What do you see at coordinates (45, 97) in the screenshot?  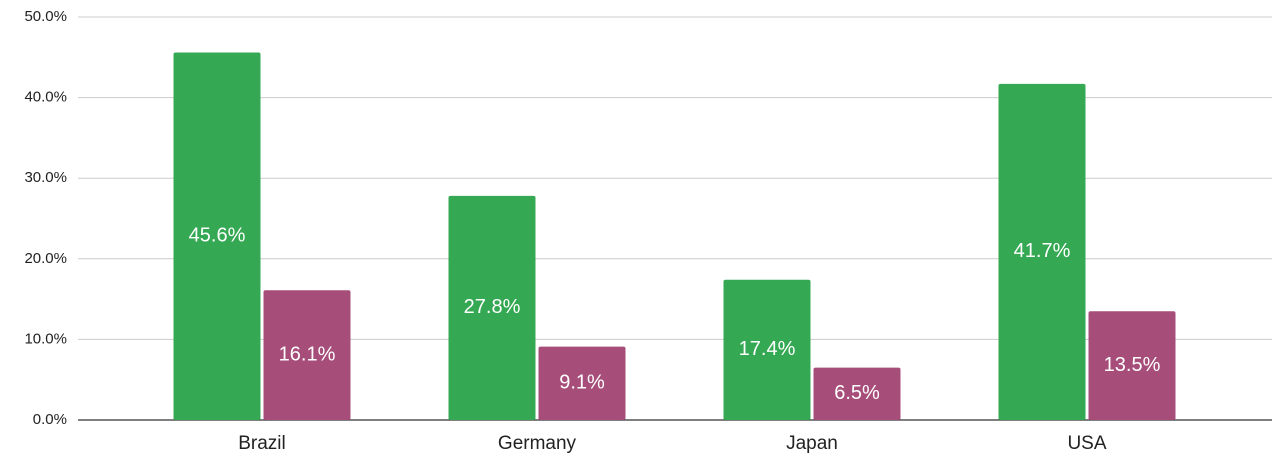 I see `y-tick-label: 40.0%` at bounding box center [45, 97].